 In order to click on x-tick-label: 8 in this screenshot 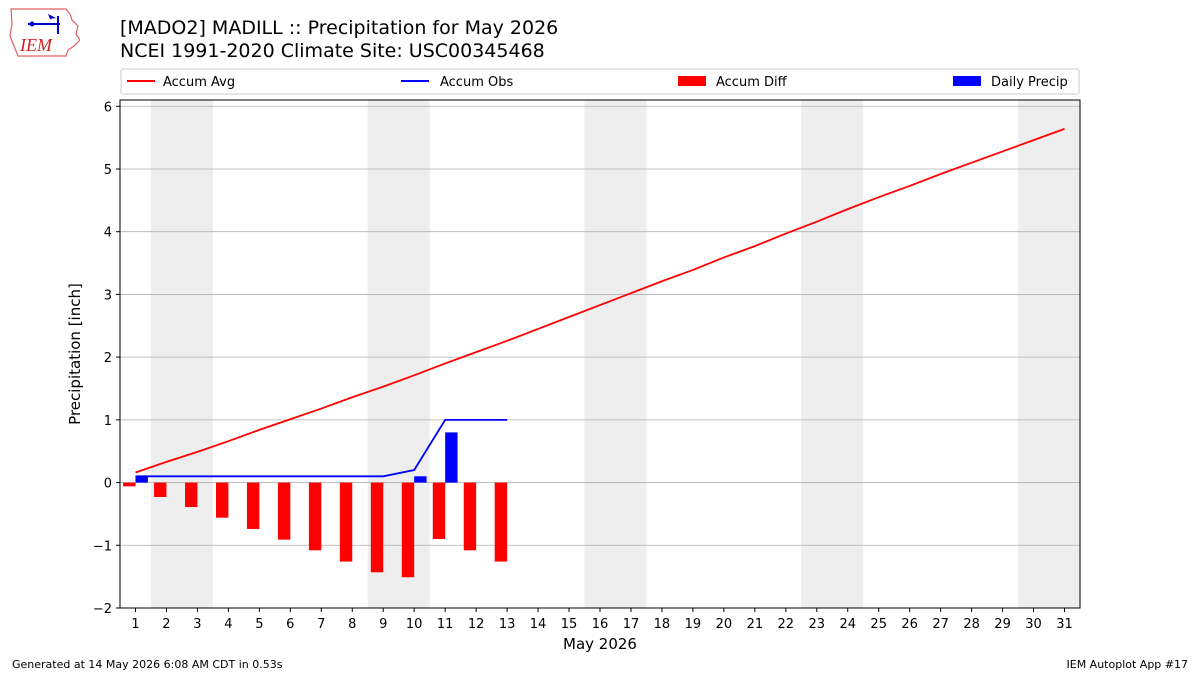, I will do `click(352, 624)`.